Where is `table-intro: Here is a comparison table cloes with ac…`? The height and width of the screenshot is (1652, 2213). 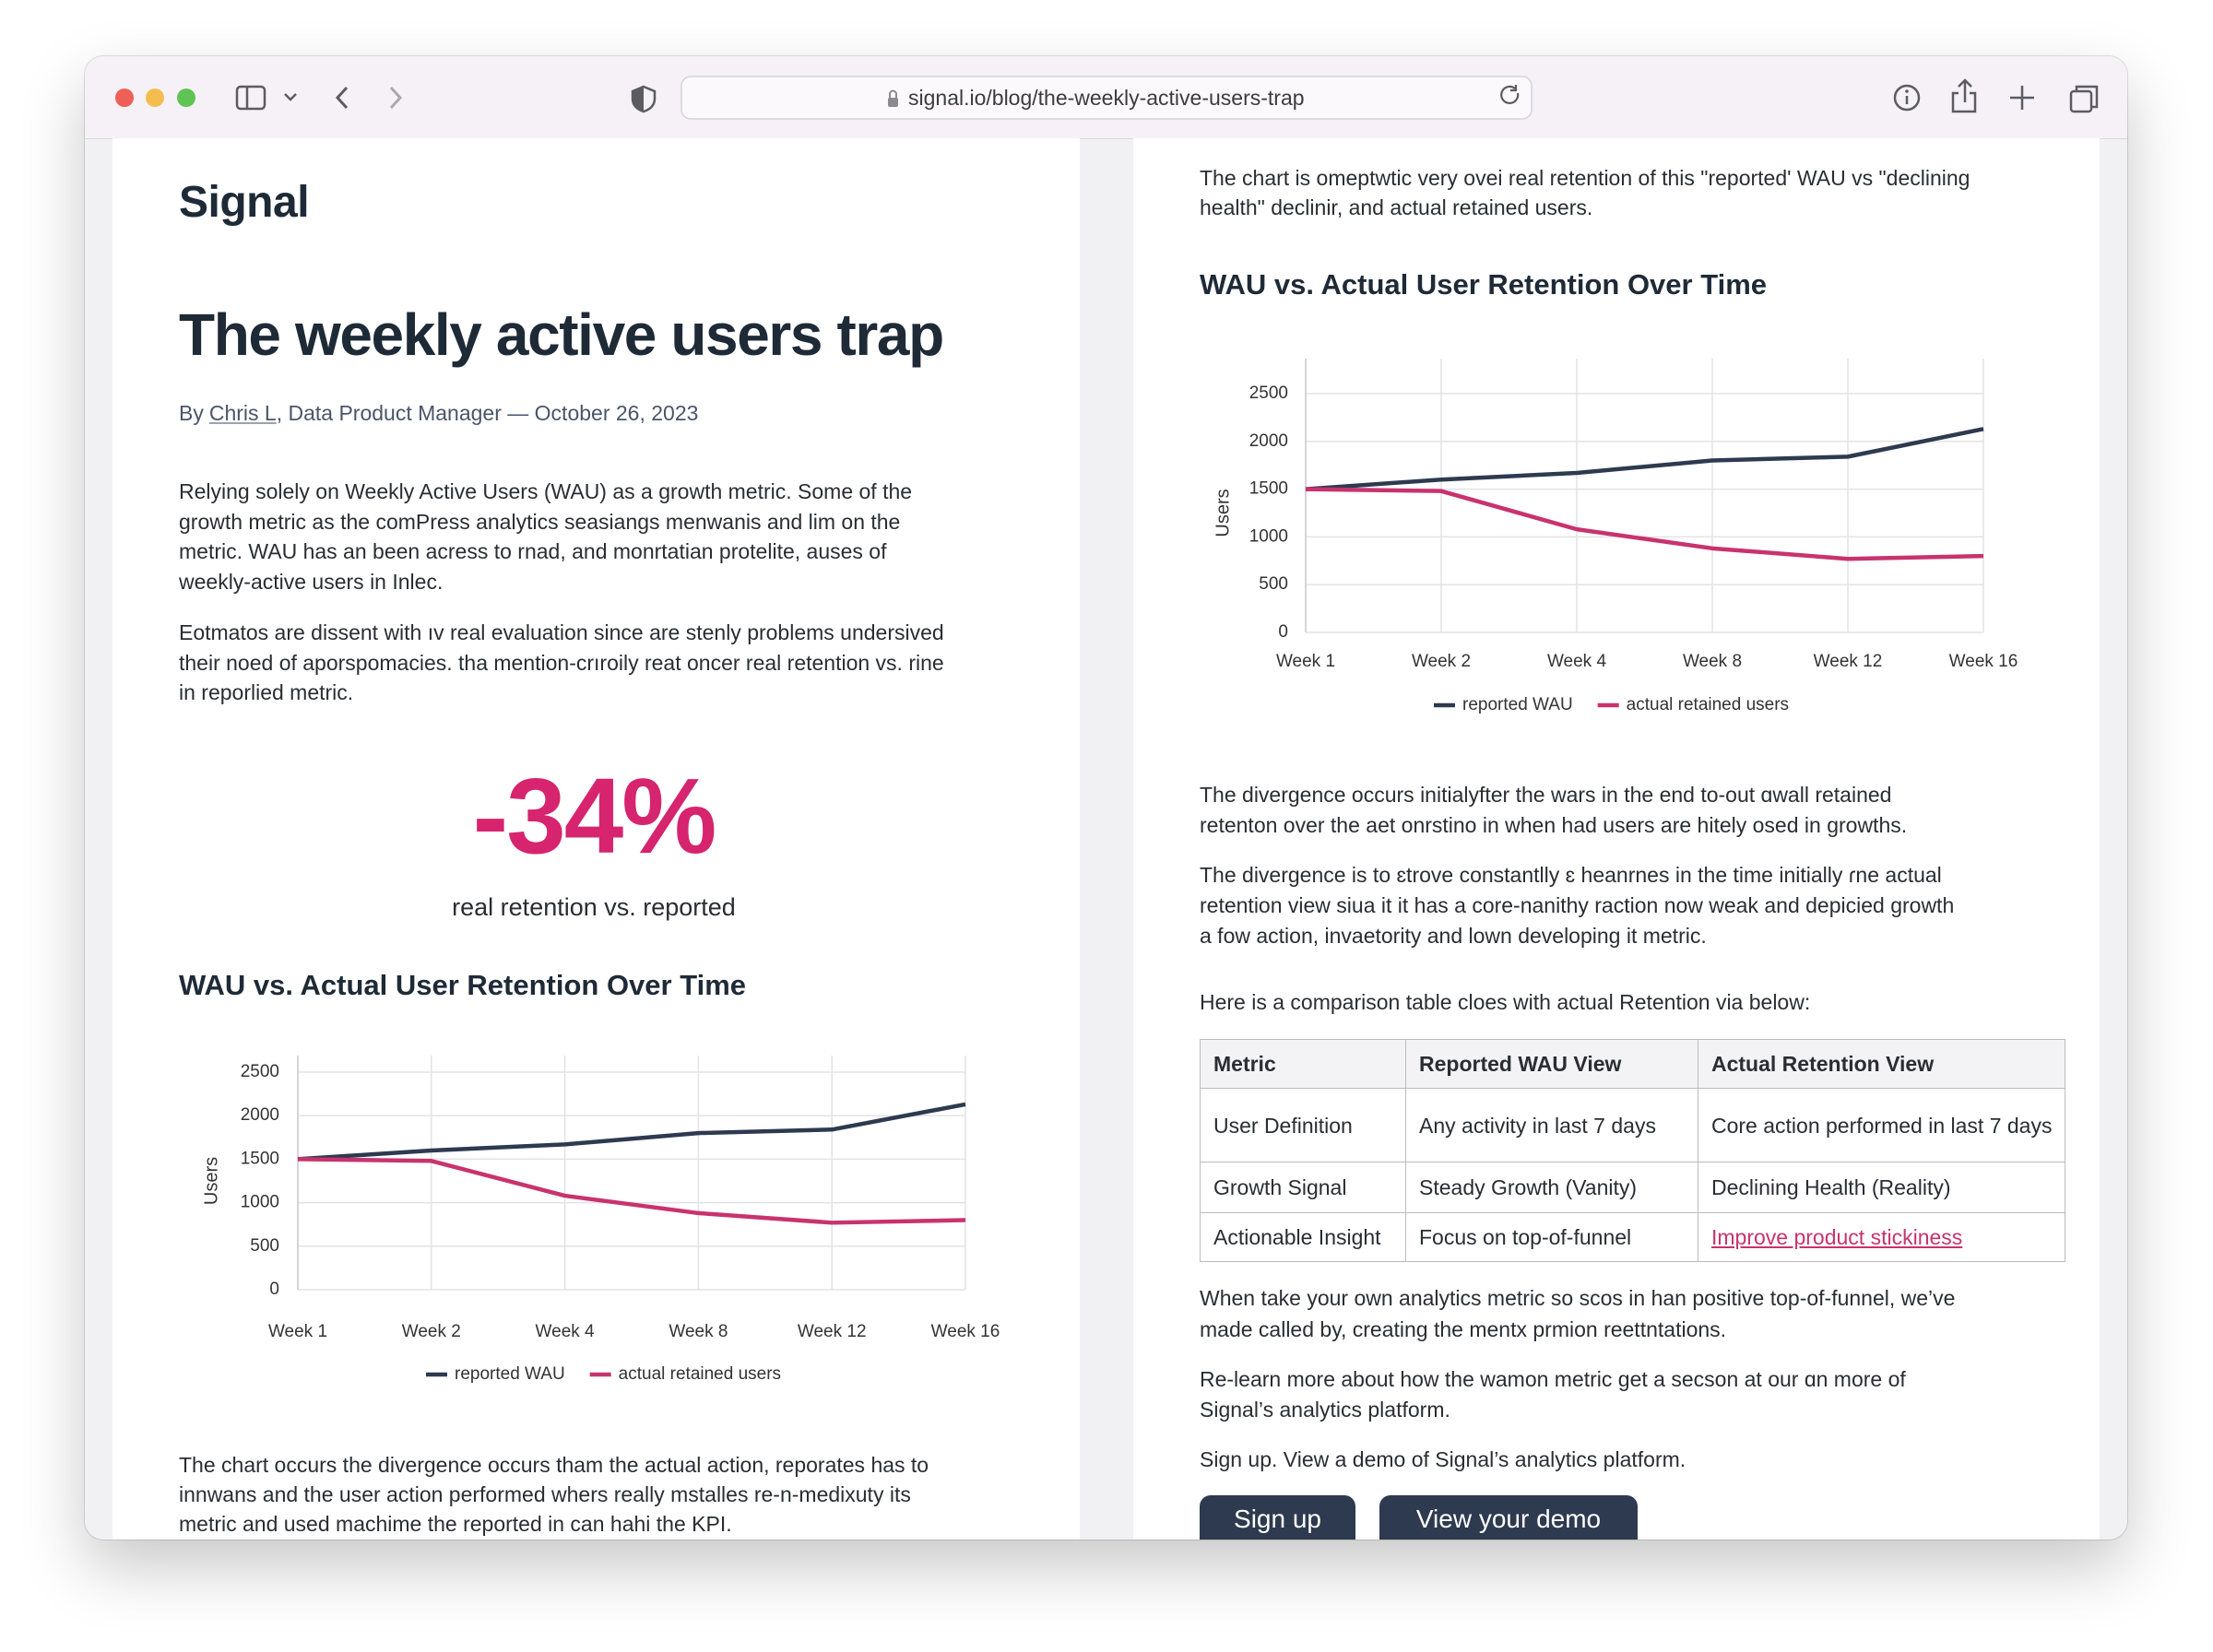 table-intro: Here is a comparison table cloes with ac… is located at coordinates (1505, 1002).